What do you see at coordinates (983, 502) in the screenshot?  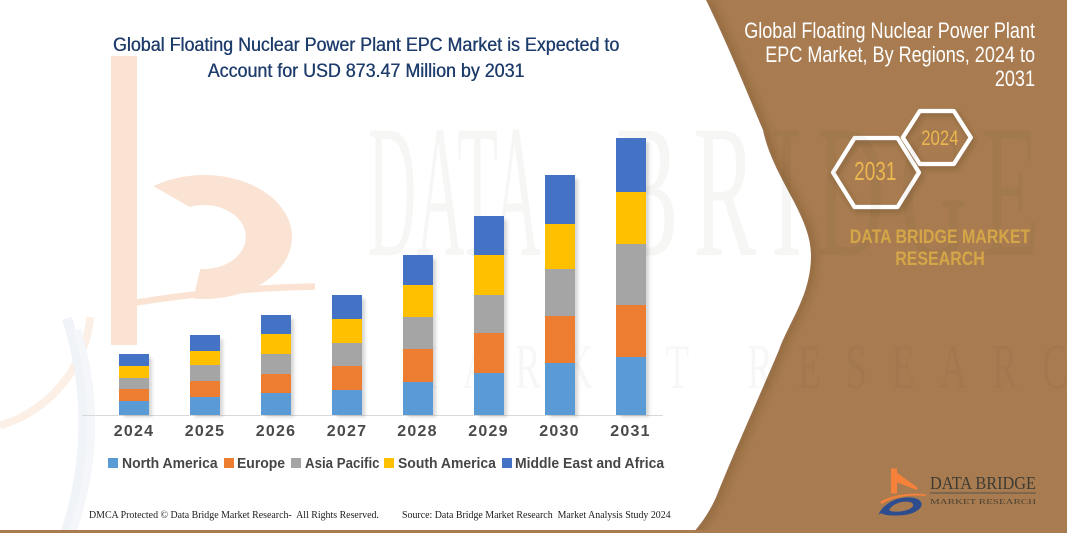 I see `svg-text: MARKET RESEARCH` at bounding box center [983, 502].